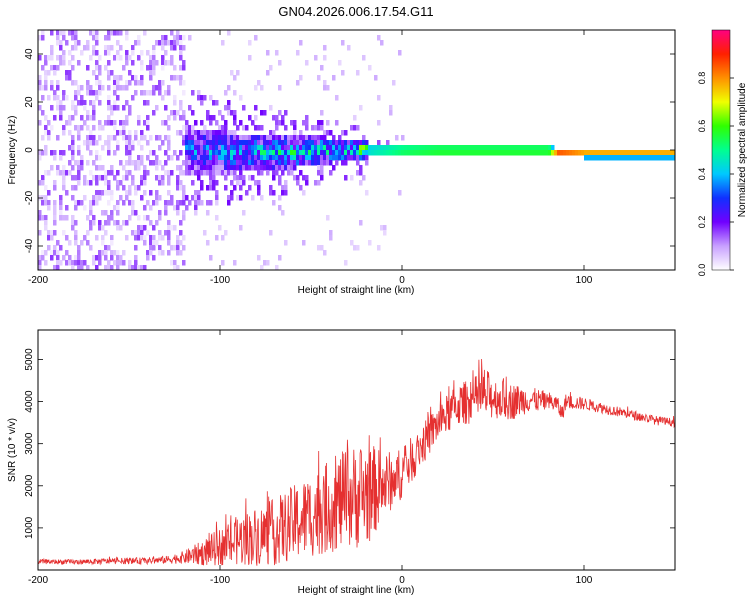  What do you see at coordinates (29, 54) in the screenshot?
I see `y-tick-label: 40` at bounding box center [29, 54].